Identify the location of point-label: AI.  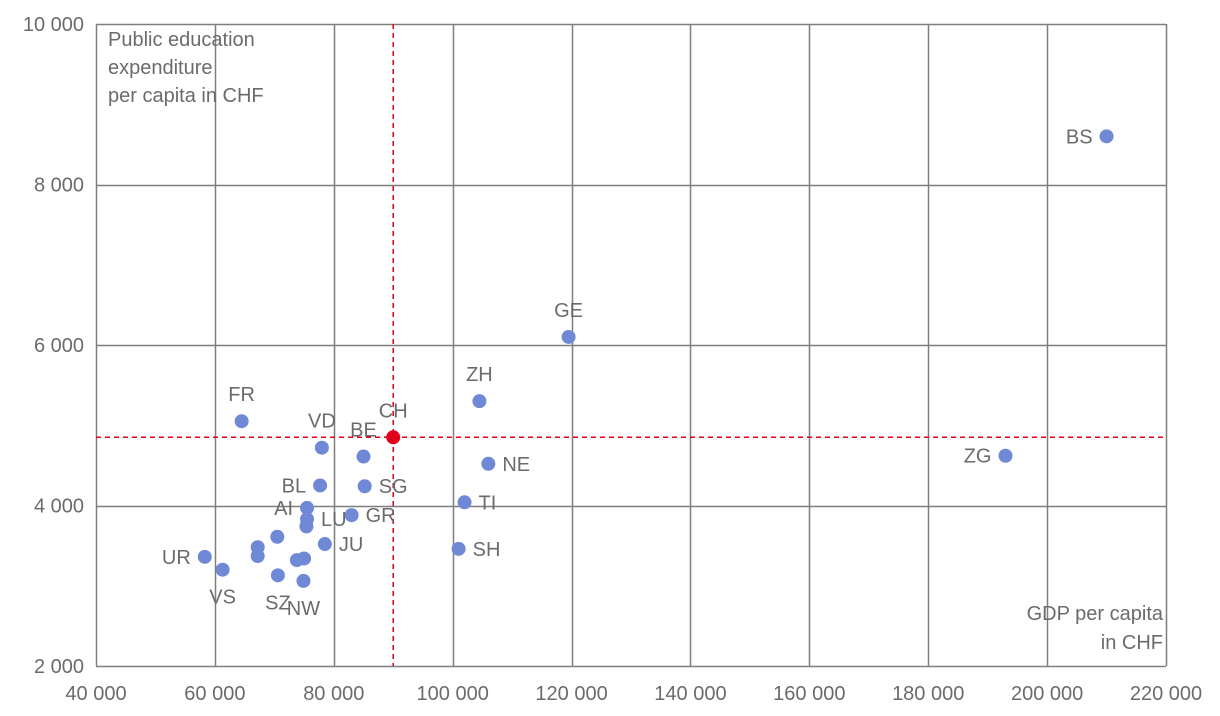
(283, 509).